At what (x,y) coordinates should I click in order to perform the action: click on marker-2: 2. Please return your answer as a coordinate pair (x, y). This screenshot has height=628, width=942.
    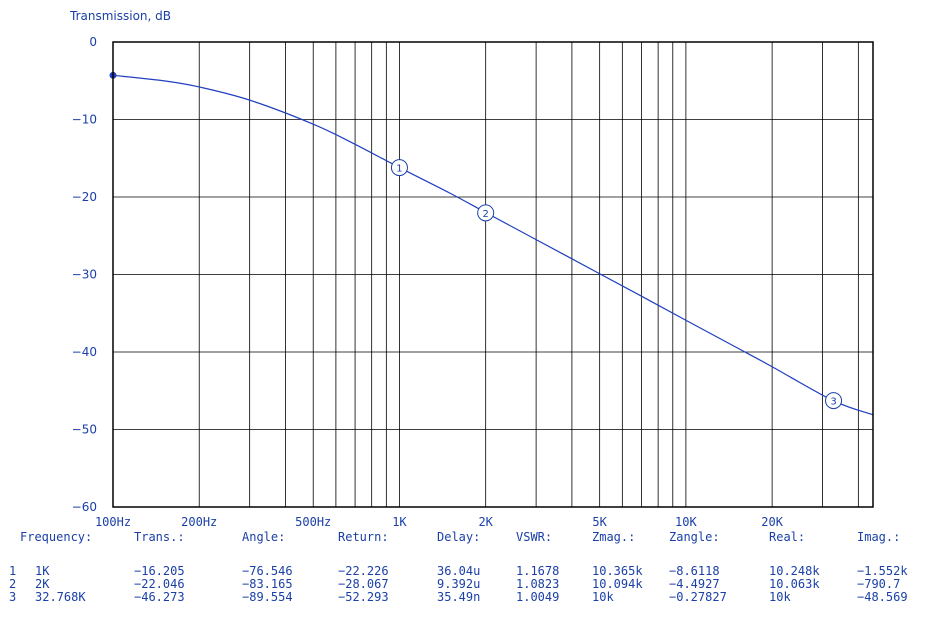
    Looking at the image, I should click on (486, 213).